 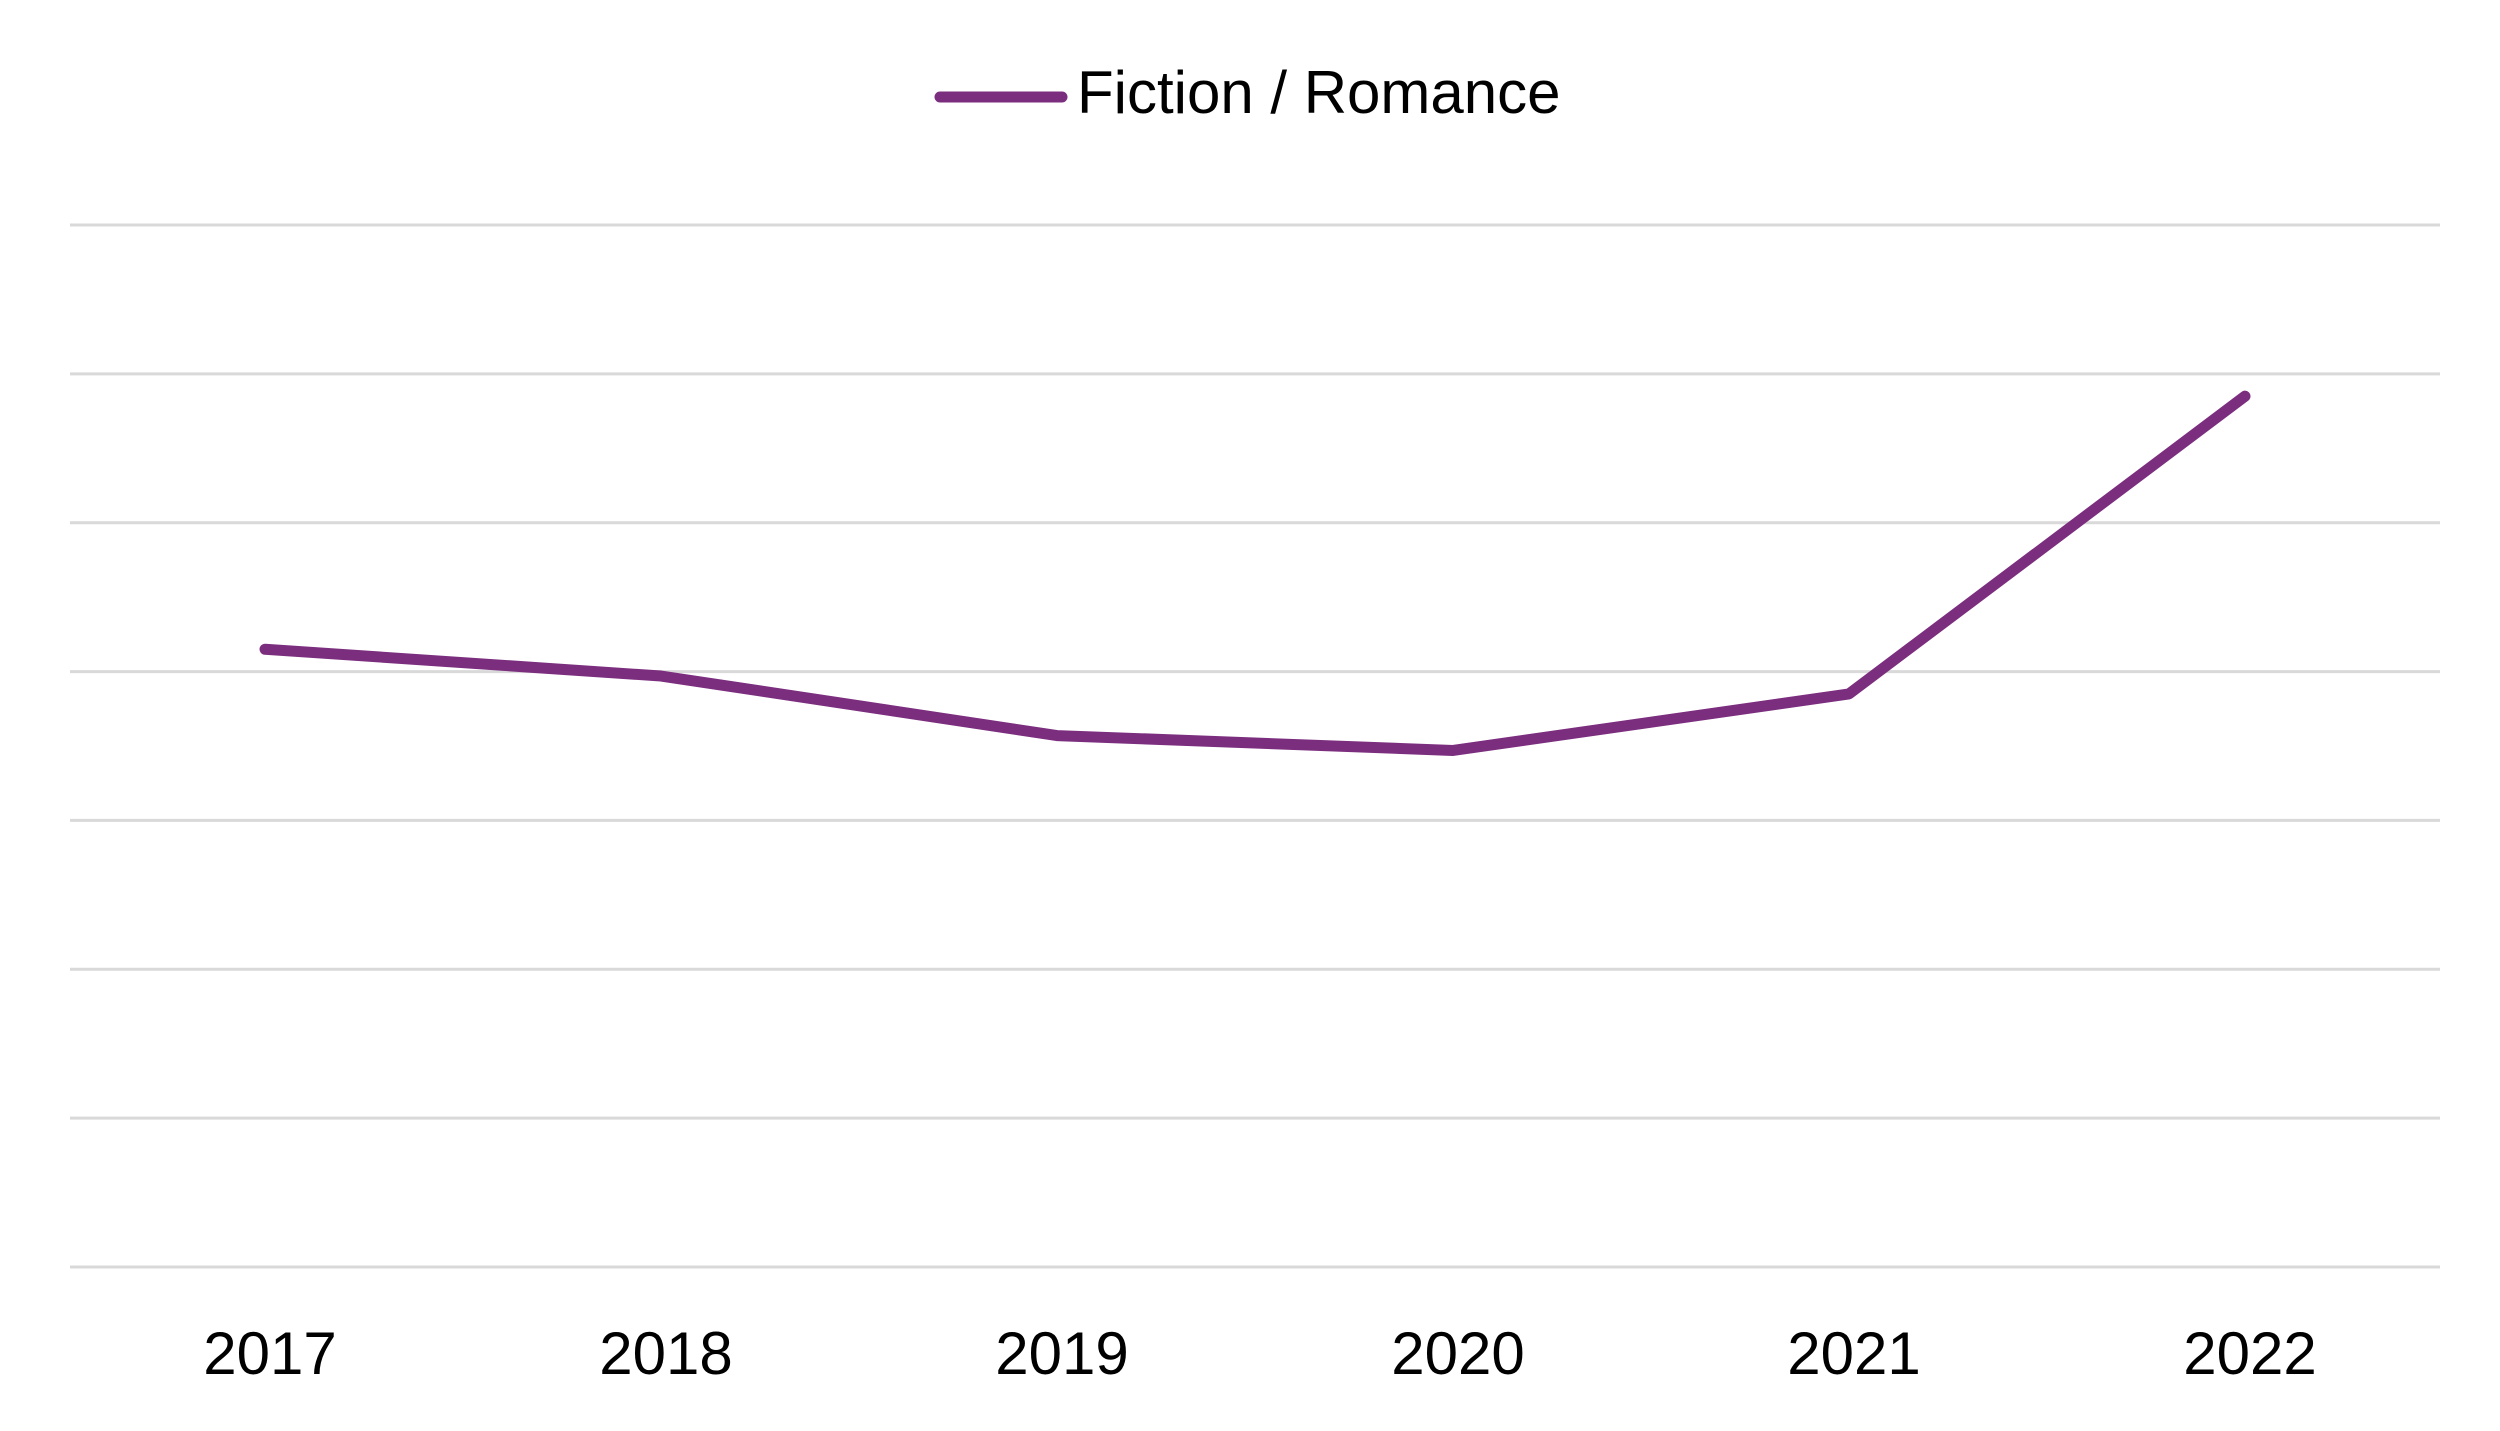 I want to click on x-tick-label-2020: 2020, so click(x=1457, y=1353).